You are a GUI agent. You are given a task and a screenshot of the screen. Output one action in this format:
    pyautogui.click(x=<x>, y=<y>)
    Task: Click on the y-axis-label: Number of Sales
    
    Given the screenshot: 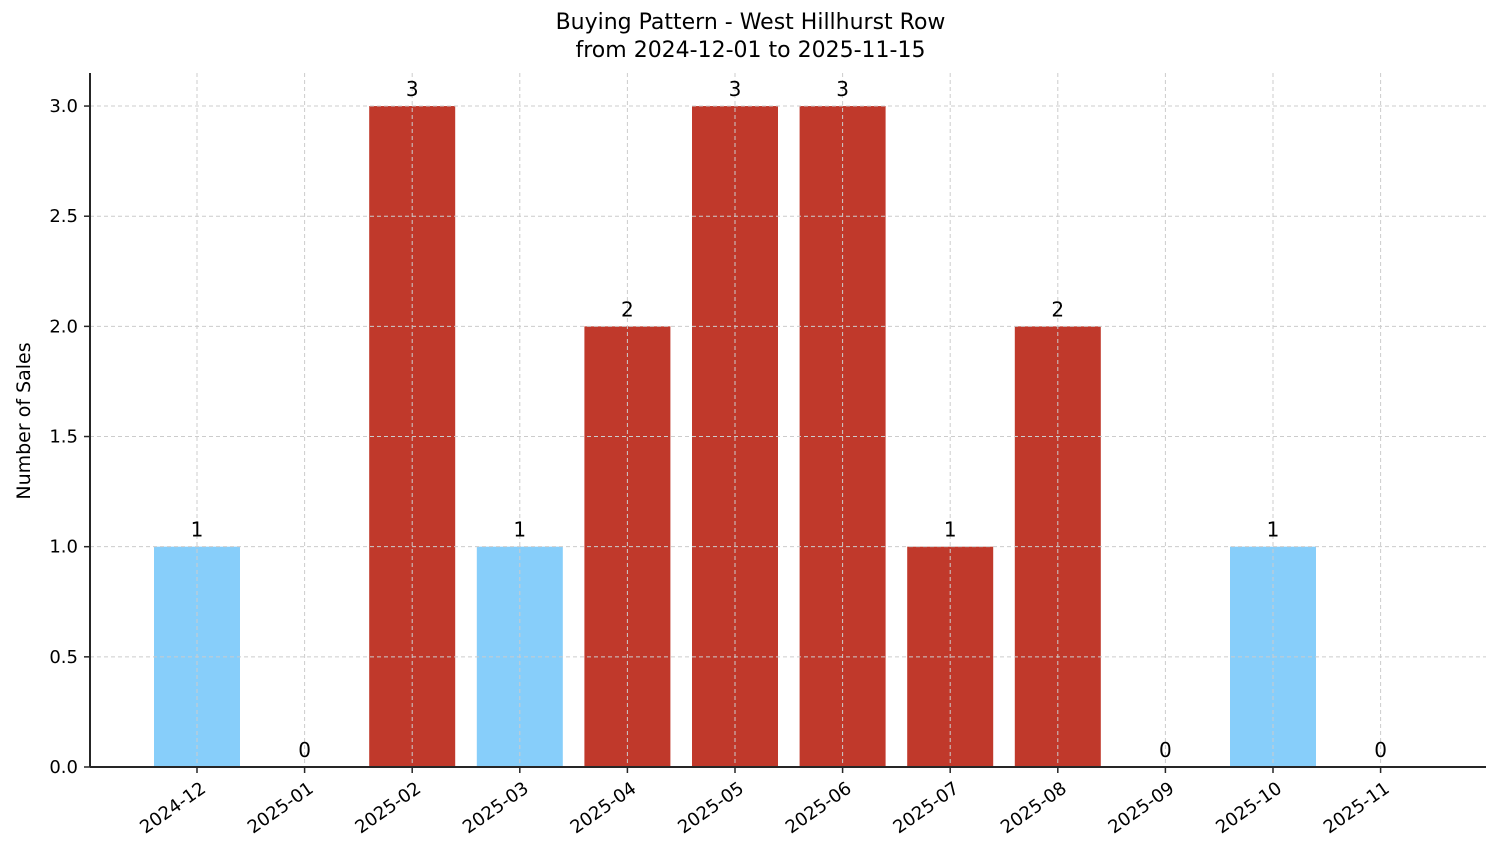 What is the action you would take?
    pyautogui.click(x=24, y=420)
    